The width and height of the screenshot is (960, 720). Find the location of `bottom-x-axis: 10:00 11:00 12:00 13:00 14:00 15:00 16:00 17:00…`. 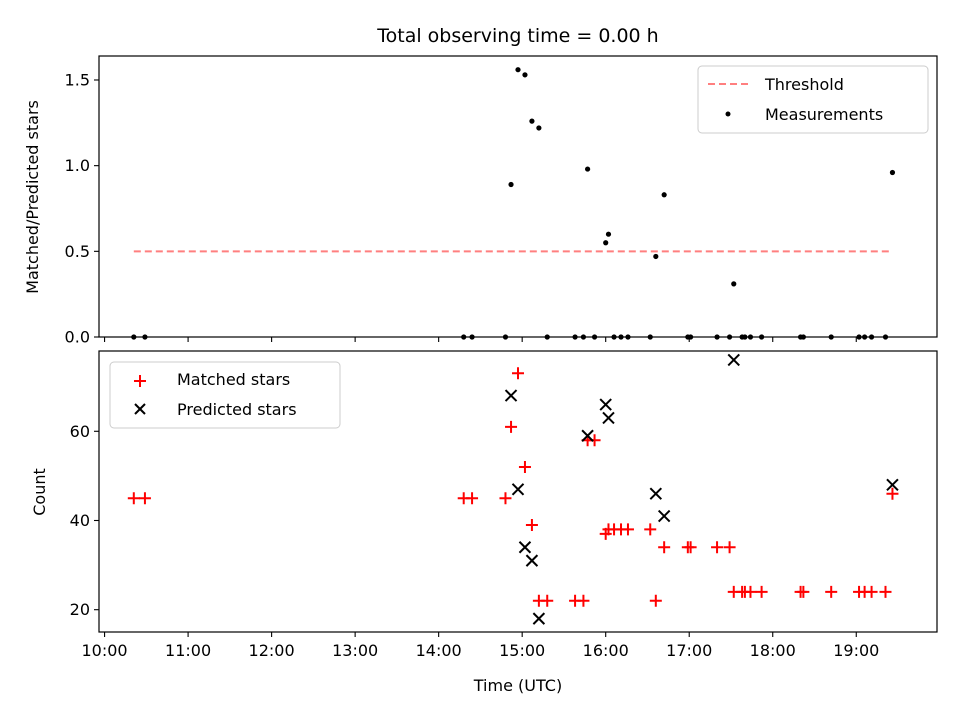

bottom-x-axis: 10:00 11:00 12:00 13:00 14:00 15:00 16:00 17:00… is located at coordinates (480, 646).